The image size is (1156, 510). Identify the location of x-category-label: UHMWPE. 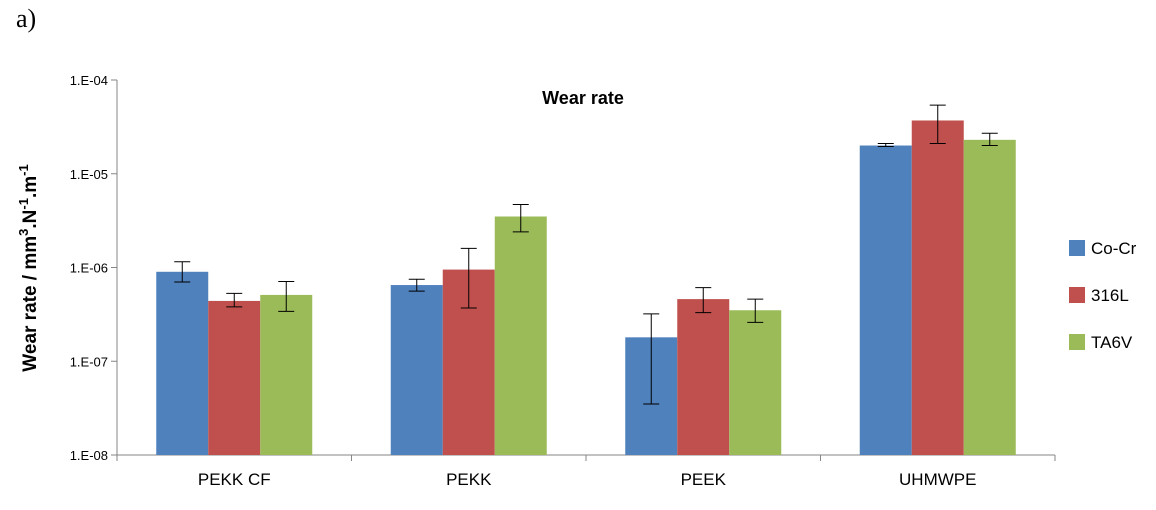
(937, 479).